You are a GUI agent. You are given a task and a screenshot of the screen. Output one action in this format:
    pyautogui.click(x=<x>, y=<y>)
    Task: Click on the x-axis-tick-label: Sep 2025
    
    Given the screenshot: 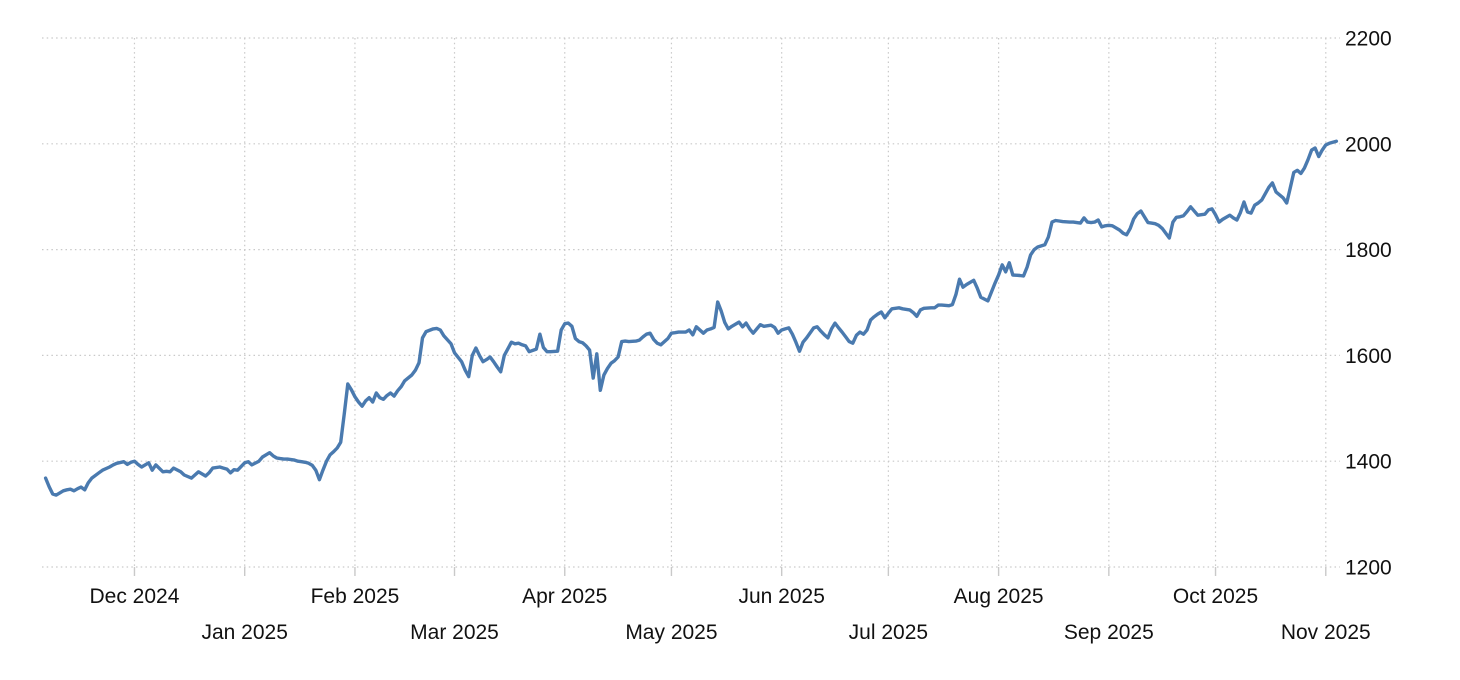 What is the action you would take?
    pyautogui.click(x=1109, y=632)
    